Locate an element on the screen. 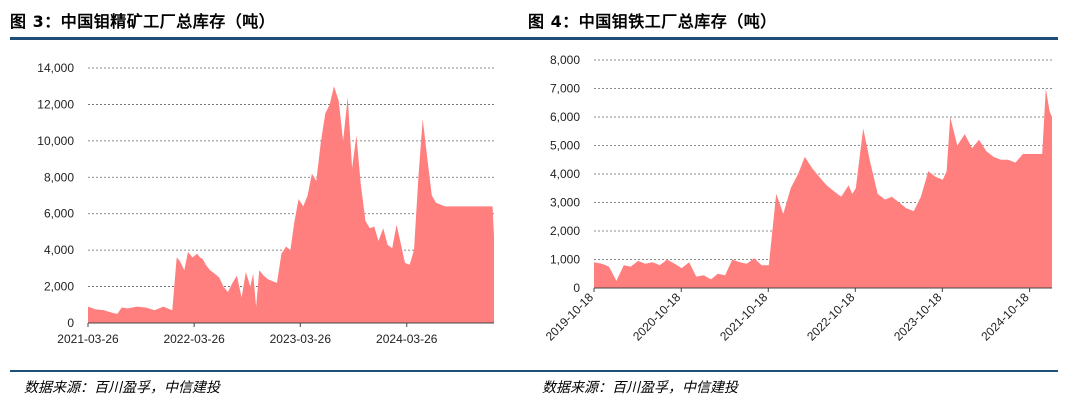 This screenshot has height=410, width=1080. x-tick-label: 2023-03-26 is located at coordinates (301, 339).